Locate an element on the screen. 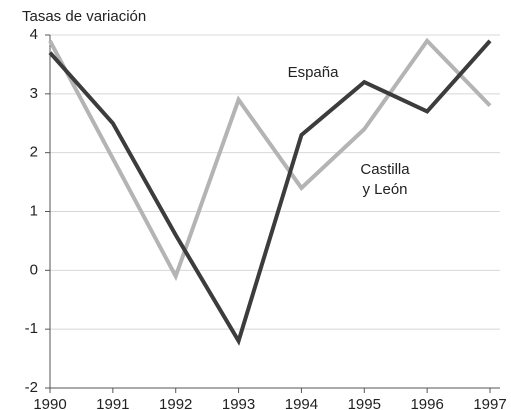 This screenshot has width=511, height=410. y-tick-label: 3 is located at coordinates (34, 93).